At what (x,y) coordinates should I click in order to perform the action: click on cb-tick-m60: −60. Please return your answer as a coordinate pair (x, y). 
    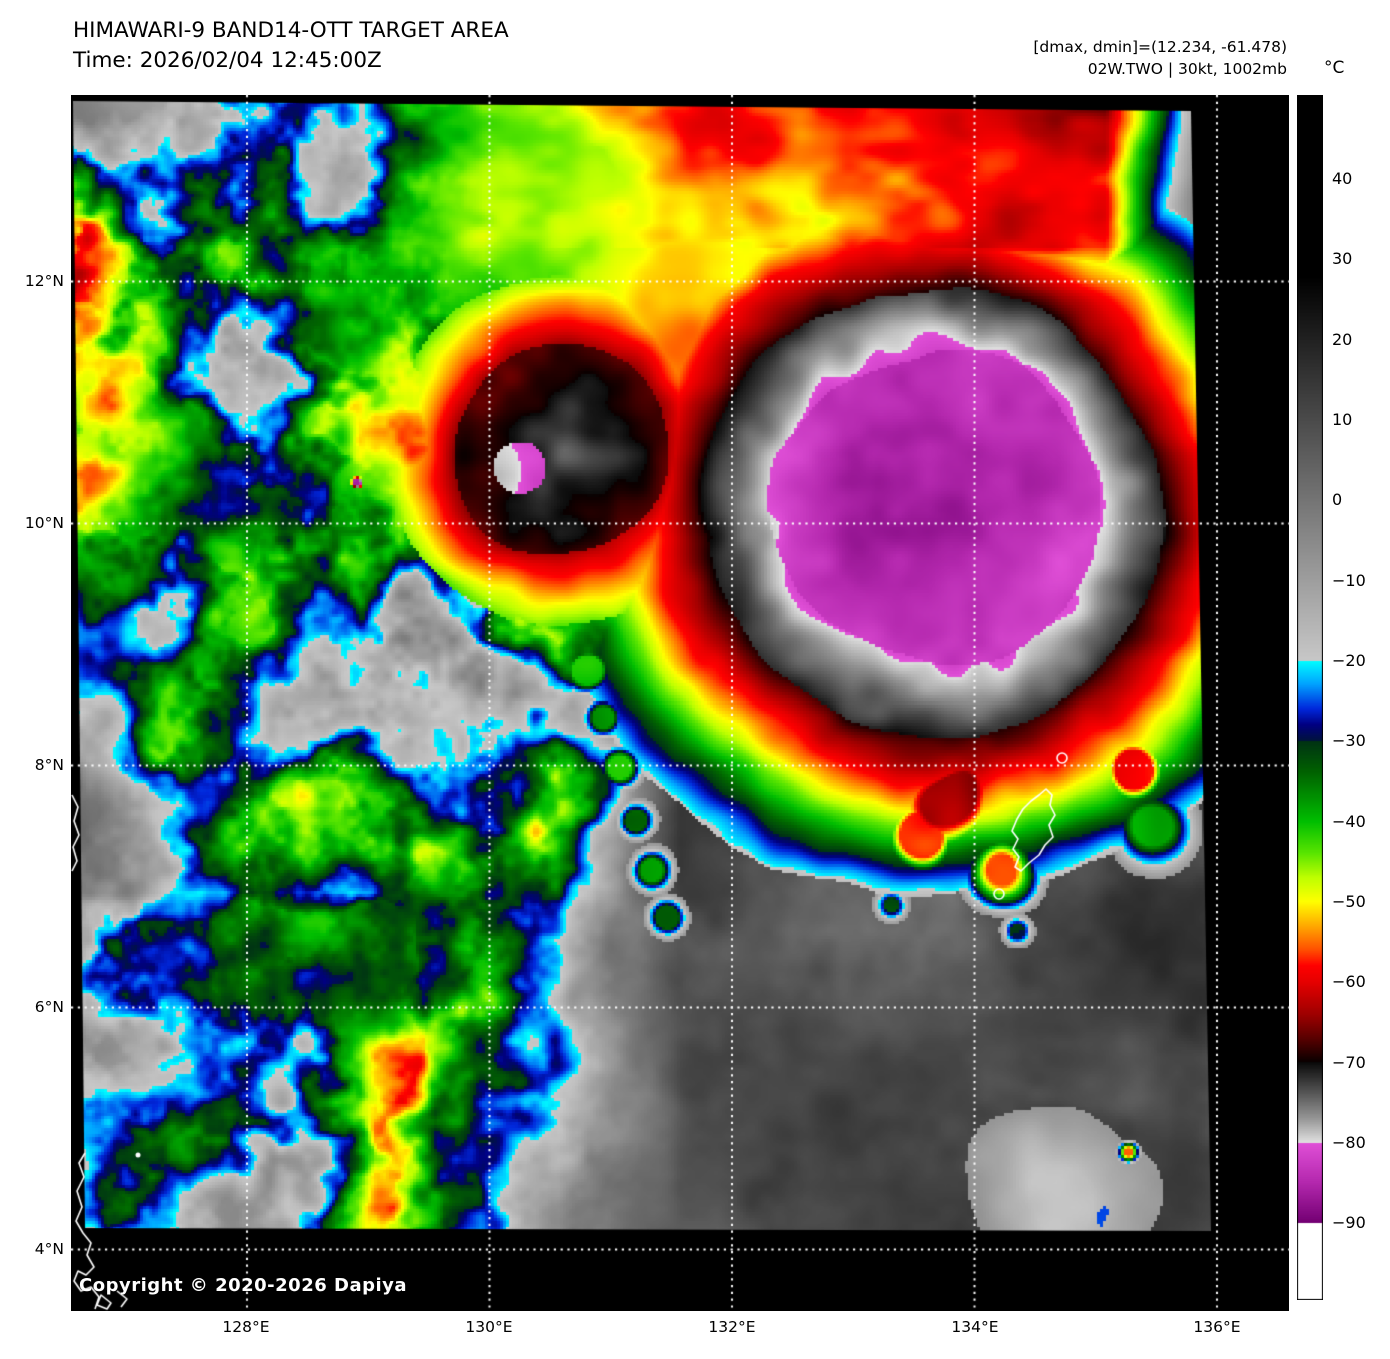
    Looking at the image, I should click on (1349, 981).